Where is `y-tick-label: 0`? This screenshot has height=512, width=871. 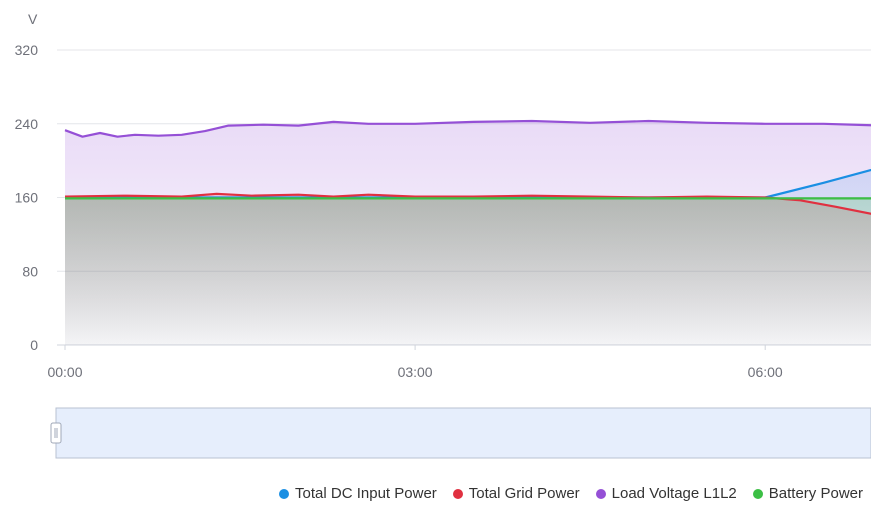
y-tick-label: 0 is located at coordinates (34, 345).